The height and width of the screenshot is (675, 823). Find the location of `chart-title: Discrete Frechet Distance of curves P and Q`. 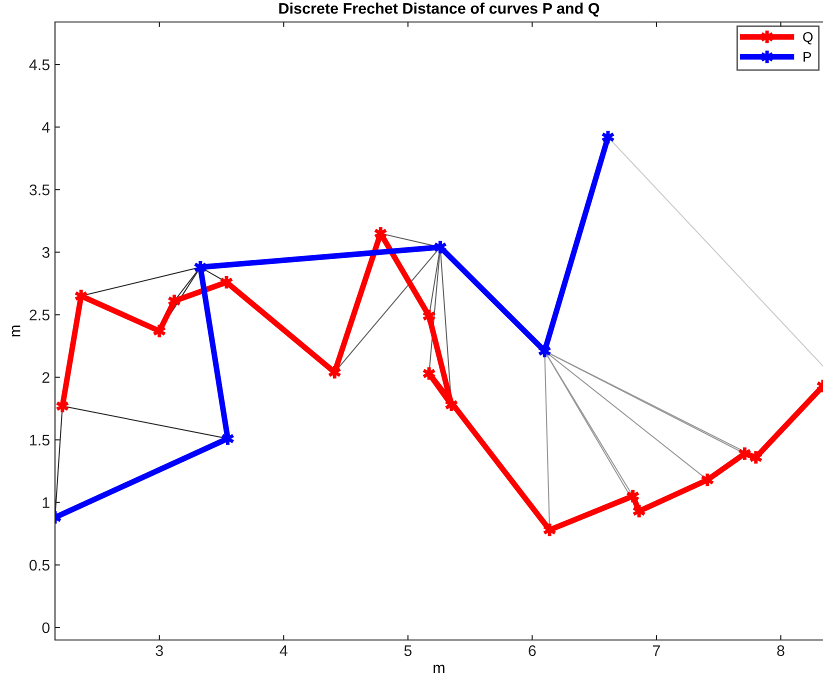

chart-title: Discrete Frechet Distance of curves P and Q is located at coordinates (439, 9).